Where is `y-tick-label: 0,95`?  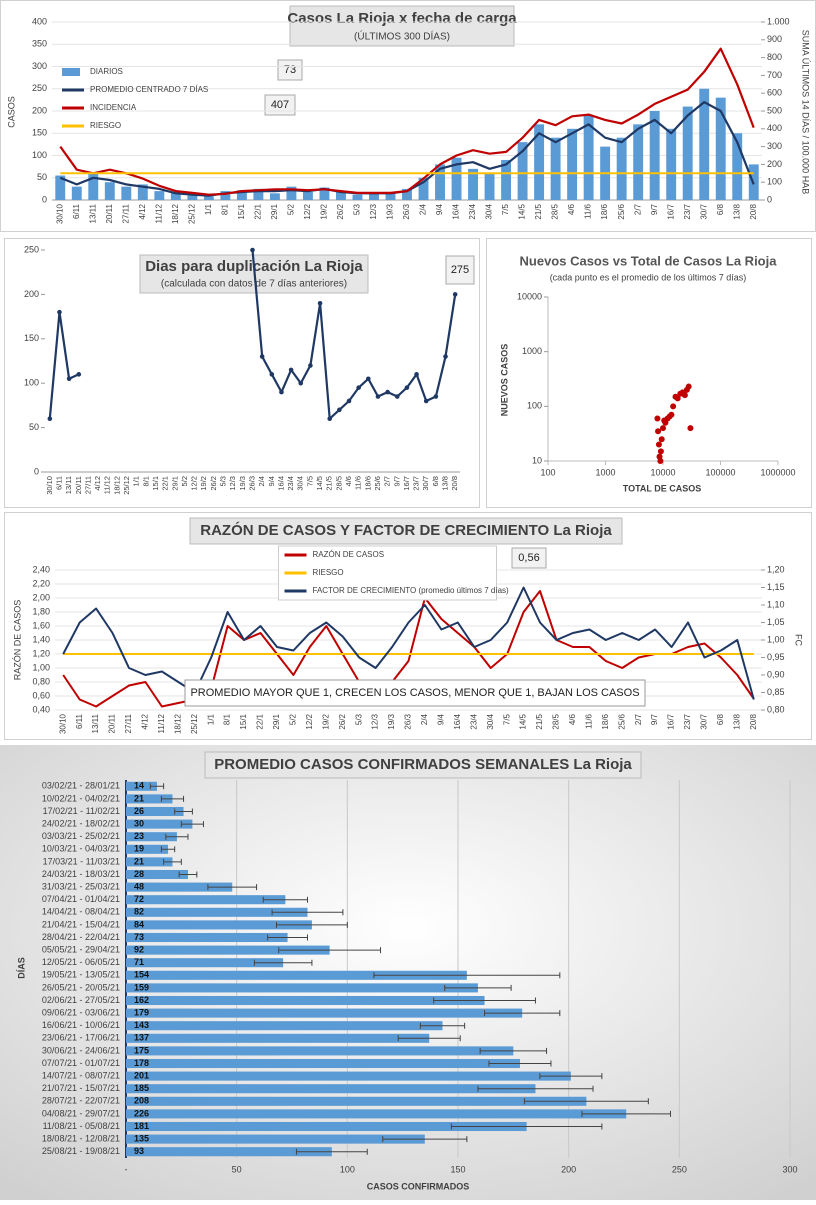 y-tick-label: 0,95 is located at coordinates (776, 657).